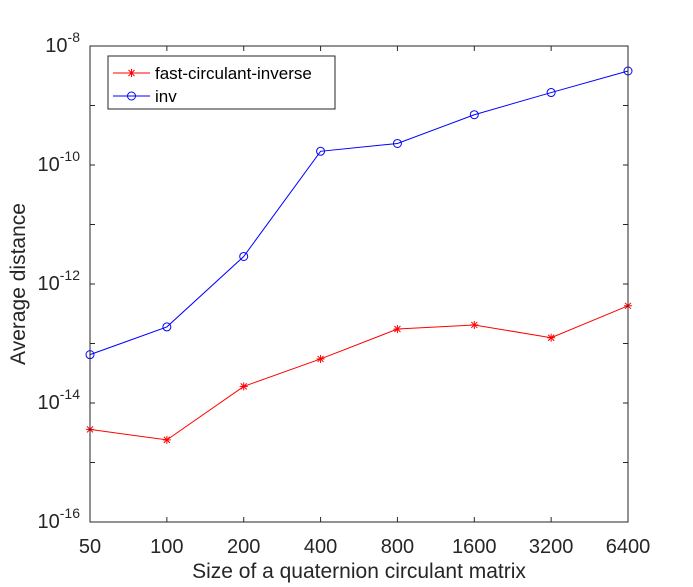 The width and height of the screenshot is (693, 587). What do you see at coordinates (320, 547) in the screenshot?
I see `x-tick-label: 400` at bounding box center [320, 547].